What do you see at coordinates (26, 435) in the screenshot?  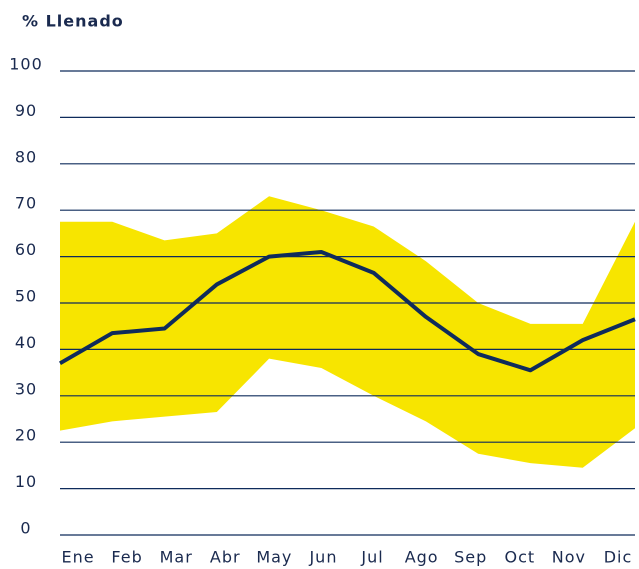 I see `y-tick-label: 20` at bounding box center [26, 435].